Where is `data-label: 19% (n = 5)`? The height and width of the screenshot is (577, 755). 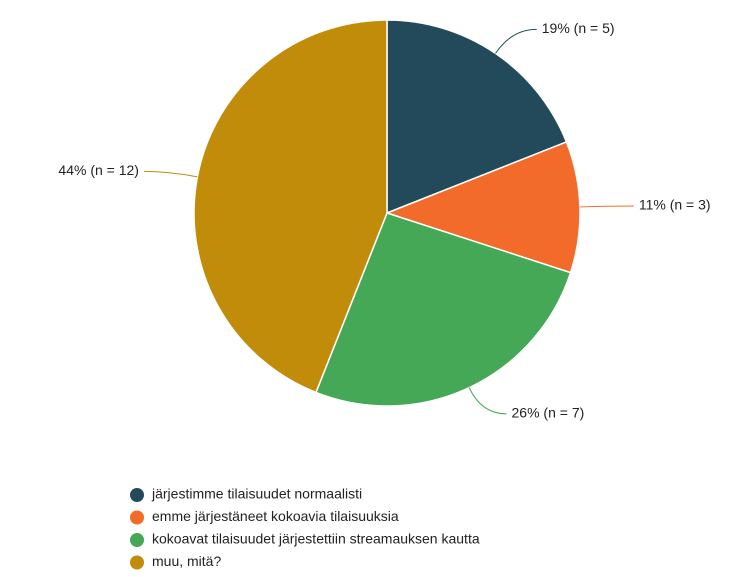 data-label: 19% (n = 5) is located at coordinates (578, 28).